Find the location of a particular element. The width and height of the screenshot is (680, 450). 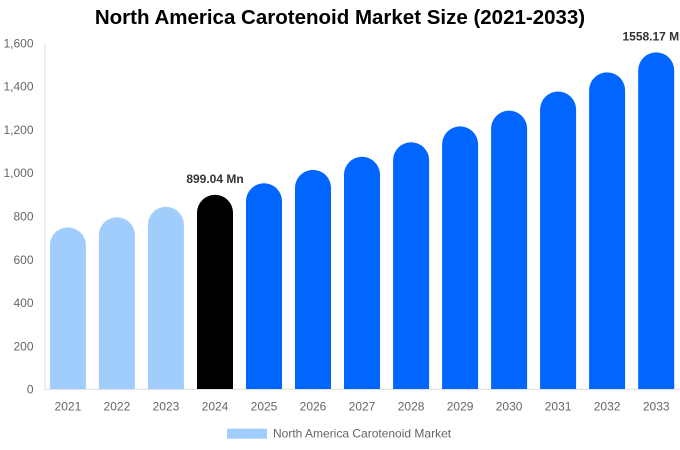

svg-text: 1,000 is located at coordinates (18, 173).